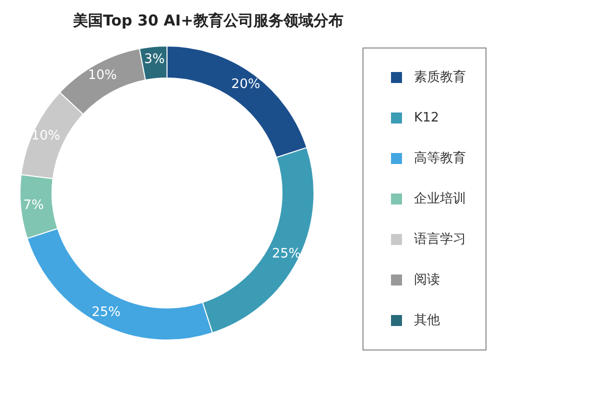 Image resolution: width=596 pixels, height=394 pixels. Describe the element at coordinates (427, 118) in the screenshot. I see `legend-label: K12` at that location.